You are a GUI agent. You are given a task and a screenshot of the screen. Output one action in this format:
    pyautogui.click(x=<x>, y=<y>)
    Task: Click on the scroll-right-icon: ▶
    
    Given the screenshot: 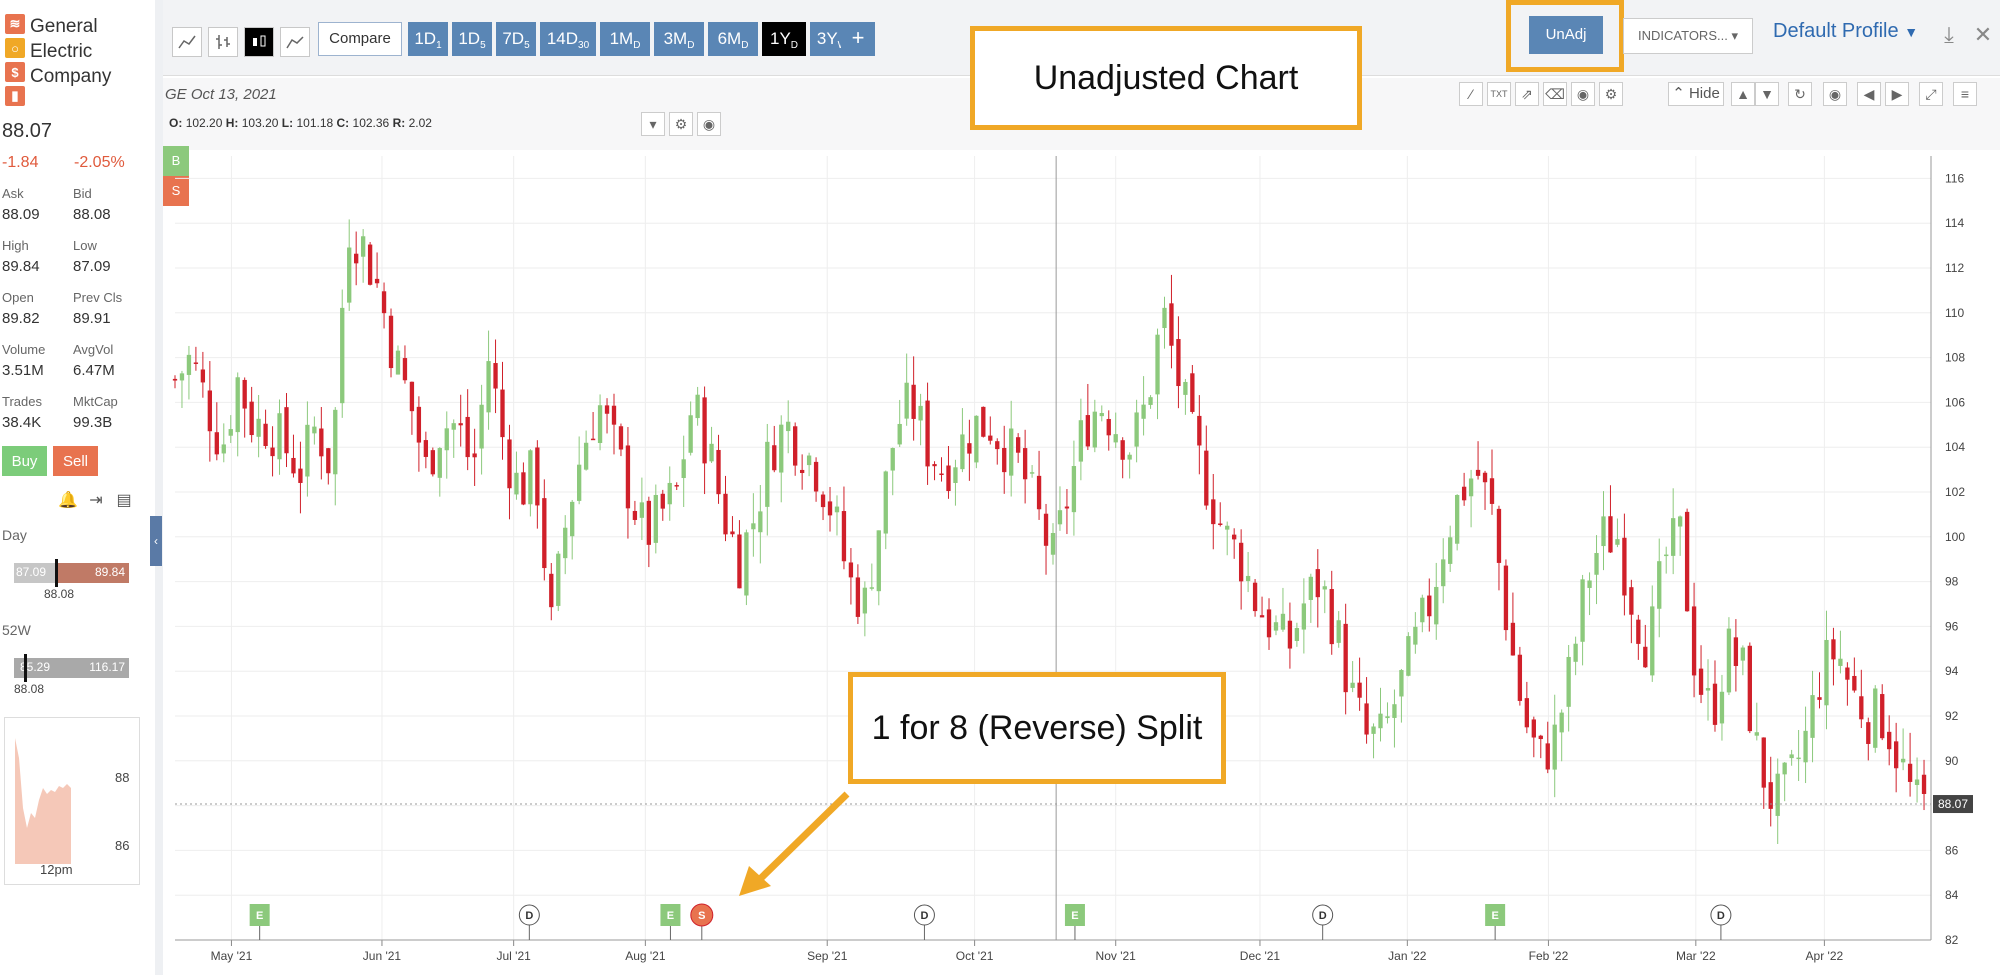 What is the action you would take?
    pyautogui.click(x=1897, y=94)
    